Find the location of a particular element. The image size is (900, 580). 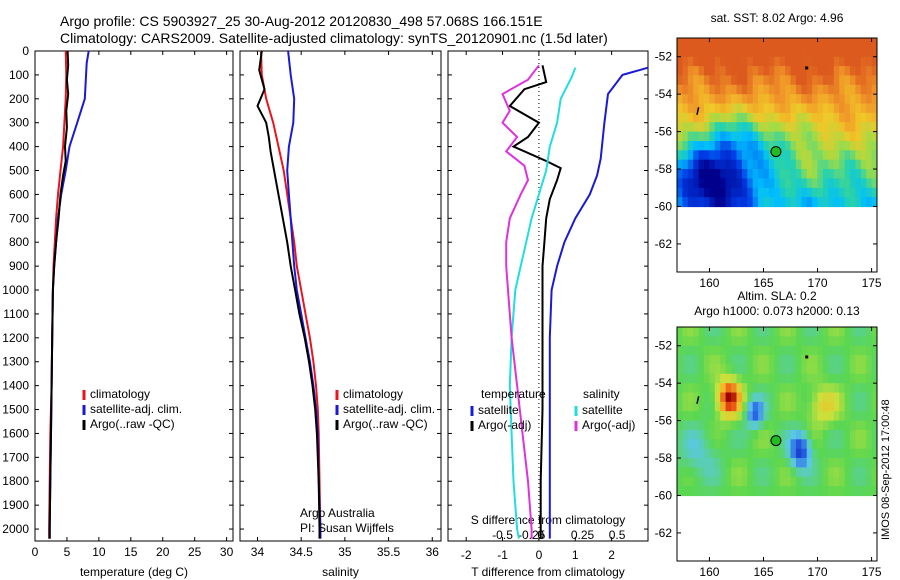

sla-field is located at coordinates (777, 412).